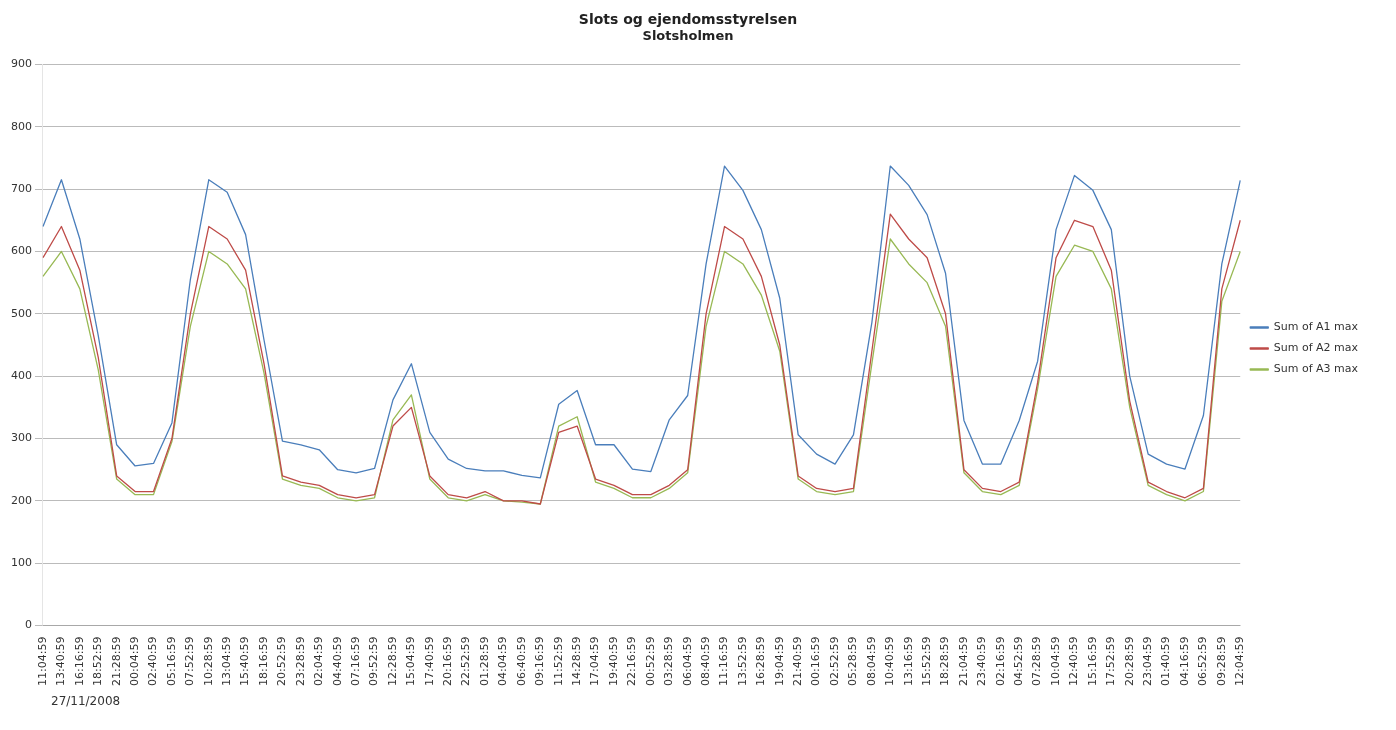 The width and height of the screenshot is (1396, 730). I want to click on y-tick-label: 400, so click(21, 376).